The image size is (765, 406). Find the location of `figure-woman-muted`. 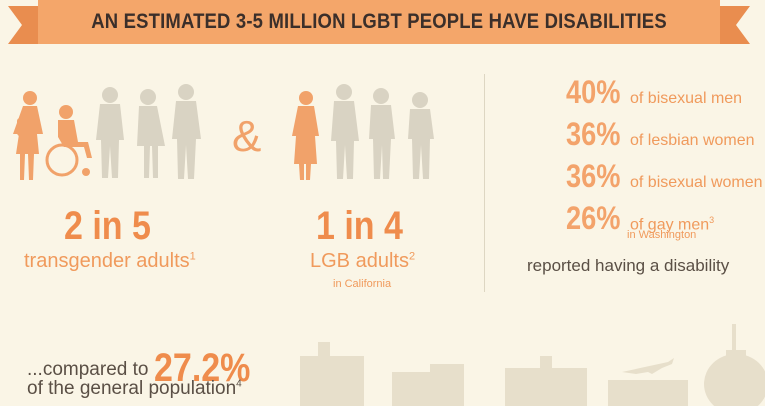

figure-woman-muted is located at coordinates (151, 133).